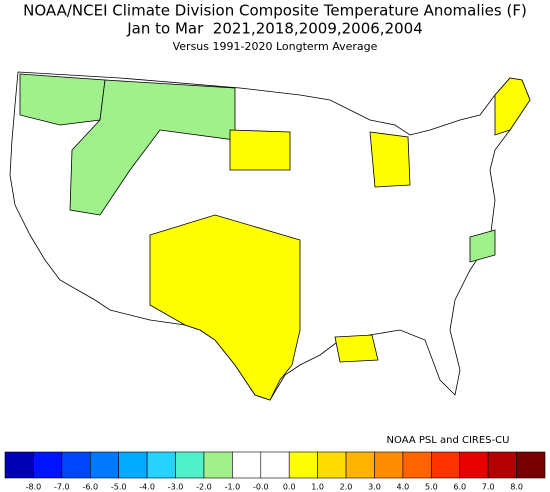 This screenshot has width=550, height=492. I want to click on colorbar-tick-label: 7.0, so click(488, 487).